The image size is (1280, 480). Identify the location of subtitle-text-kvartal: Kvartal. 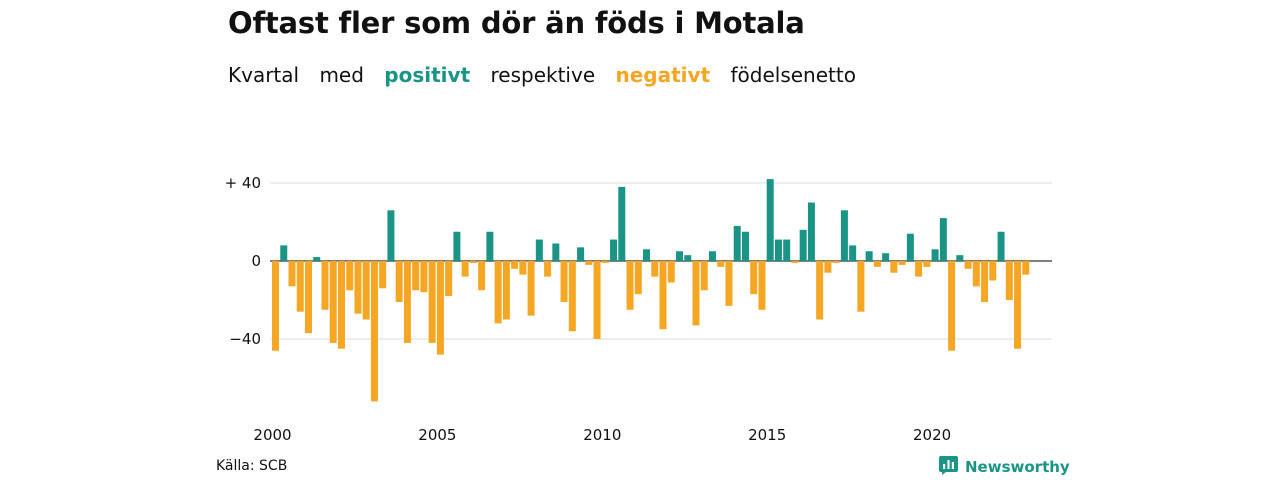
(264, 75).